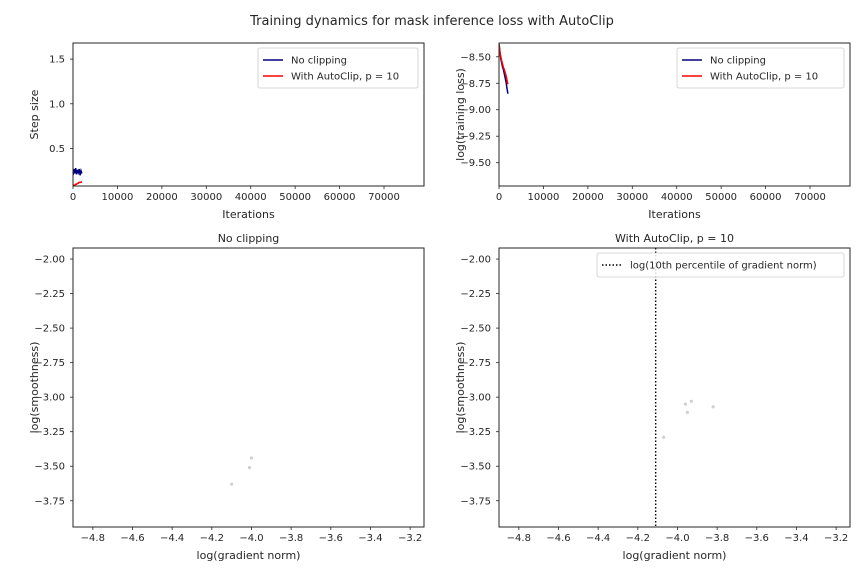 The image size is (864, 576). What do you see at coordinates (49, 501) in the screenshot?
I see `y-tick-label: −3.75` at bounding box center [49, 501].